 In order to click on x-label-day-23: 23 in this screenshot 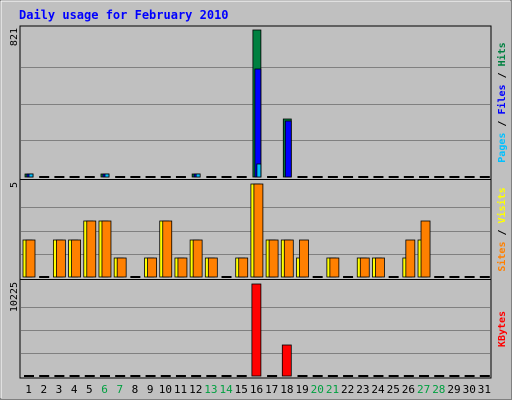, I will do `click(362, 389)`.